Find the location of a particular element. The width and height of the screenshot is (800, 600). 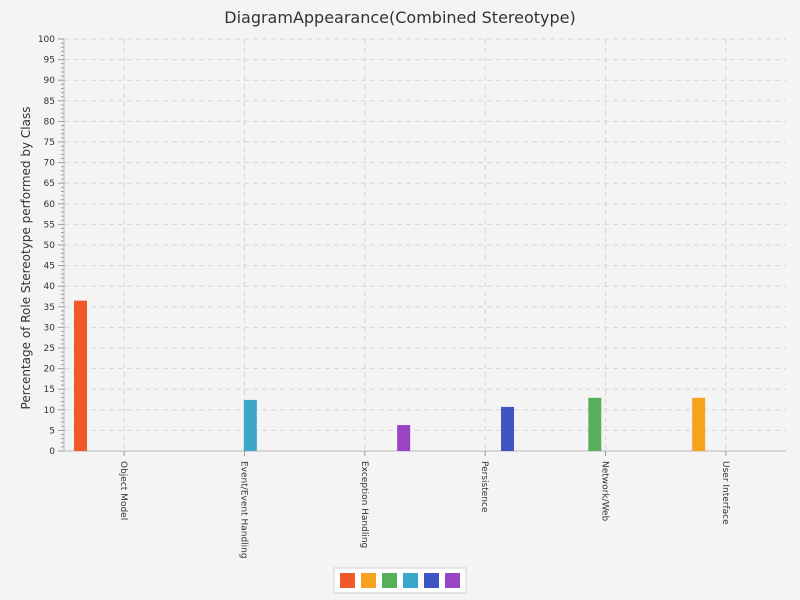

y-tick-label: 45 is located at coordinates (49, 267).